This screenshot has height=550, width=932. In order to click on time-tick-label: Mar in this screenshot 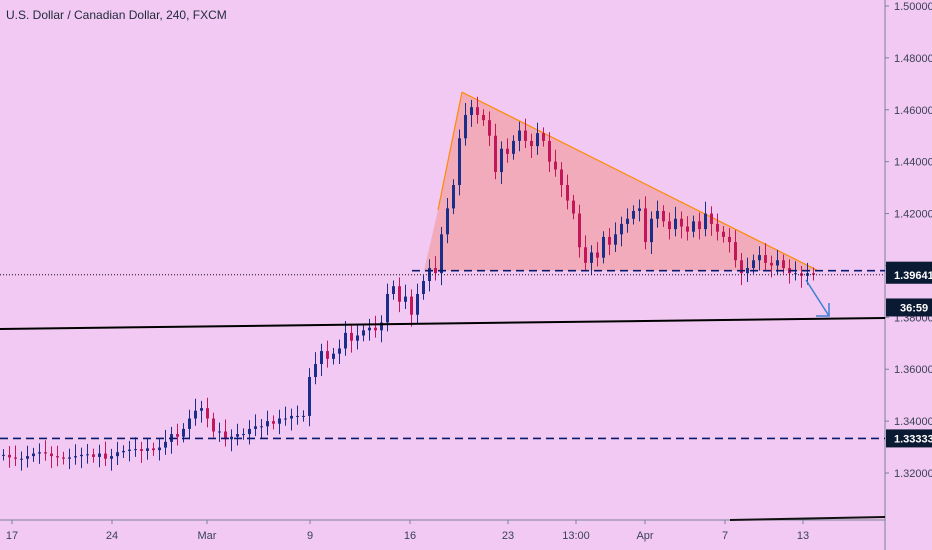, I will do `click(207, 536)`.